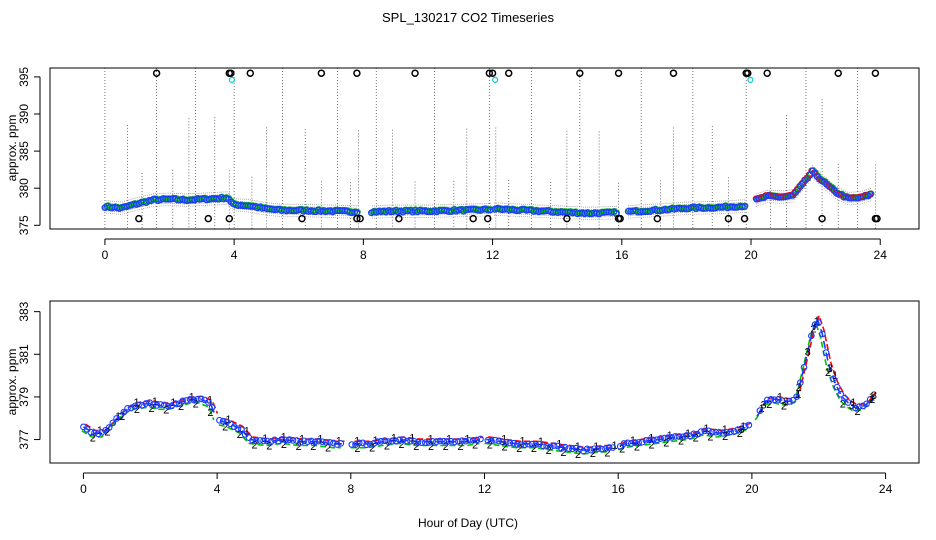  I want to click on top-x-tick-label: 24, so click(881, 255).